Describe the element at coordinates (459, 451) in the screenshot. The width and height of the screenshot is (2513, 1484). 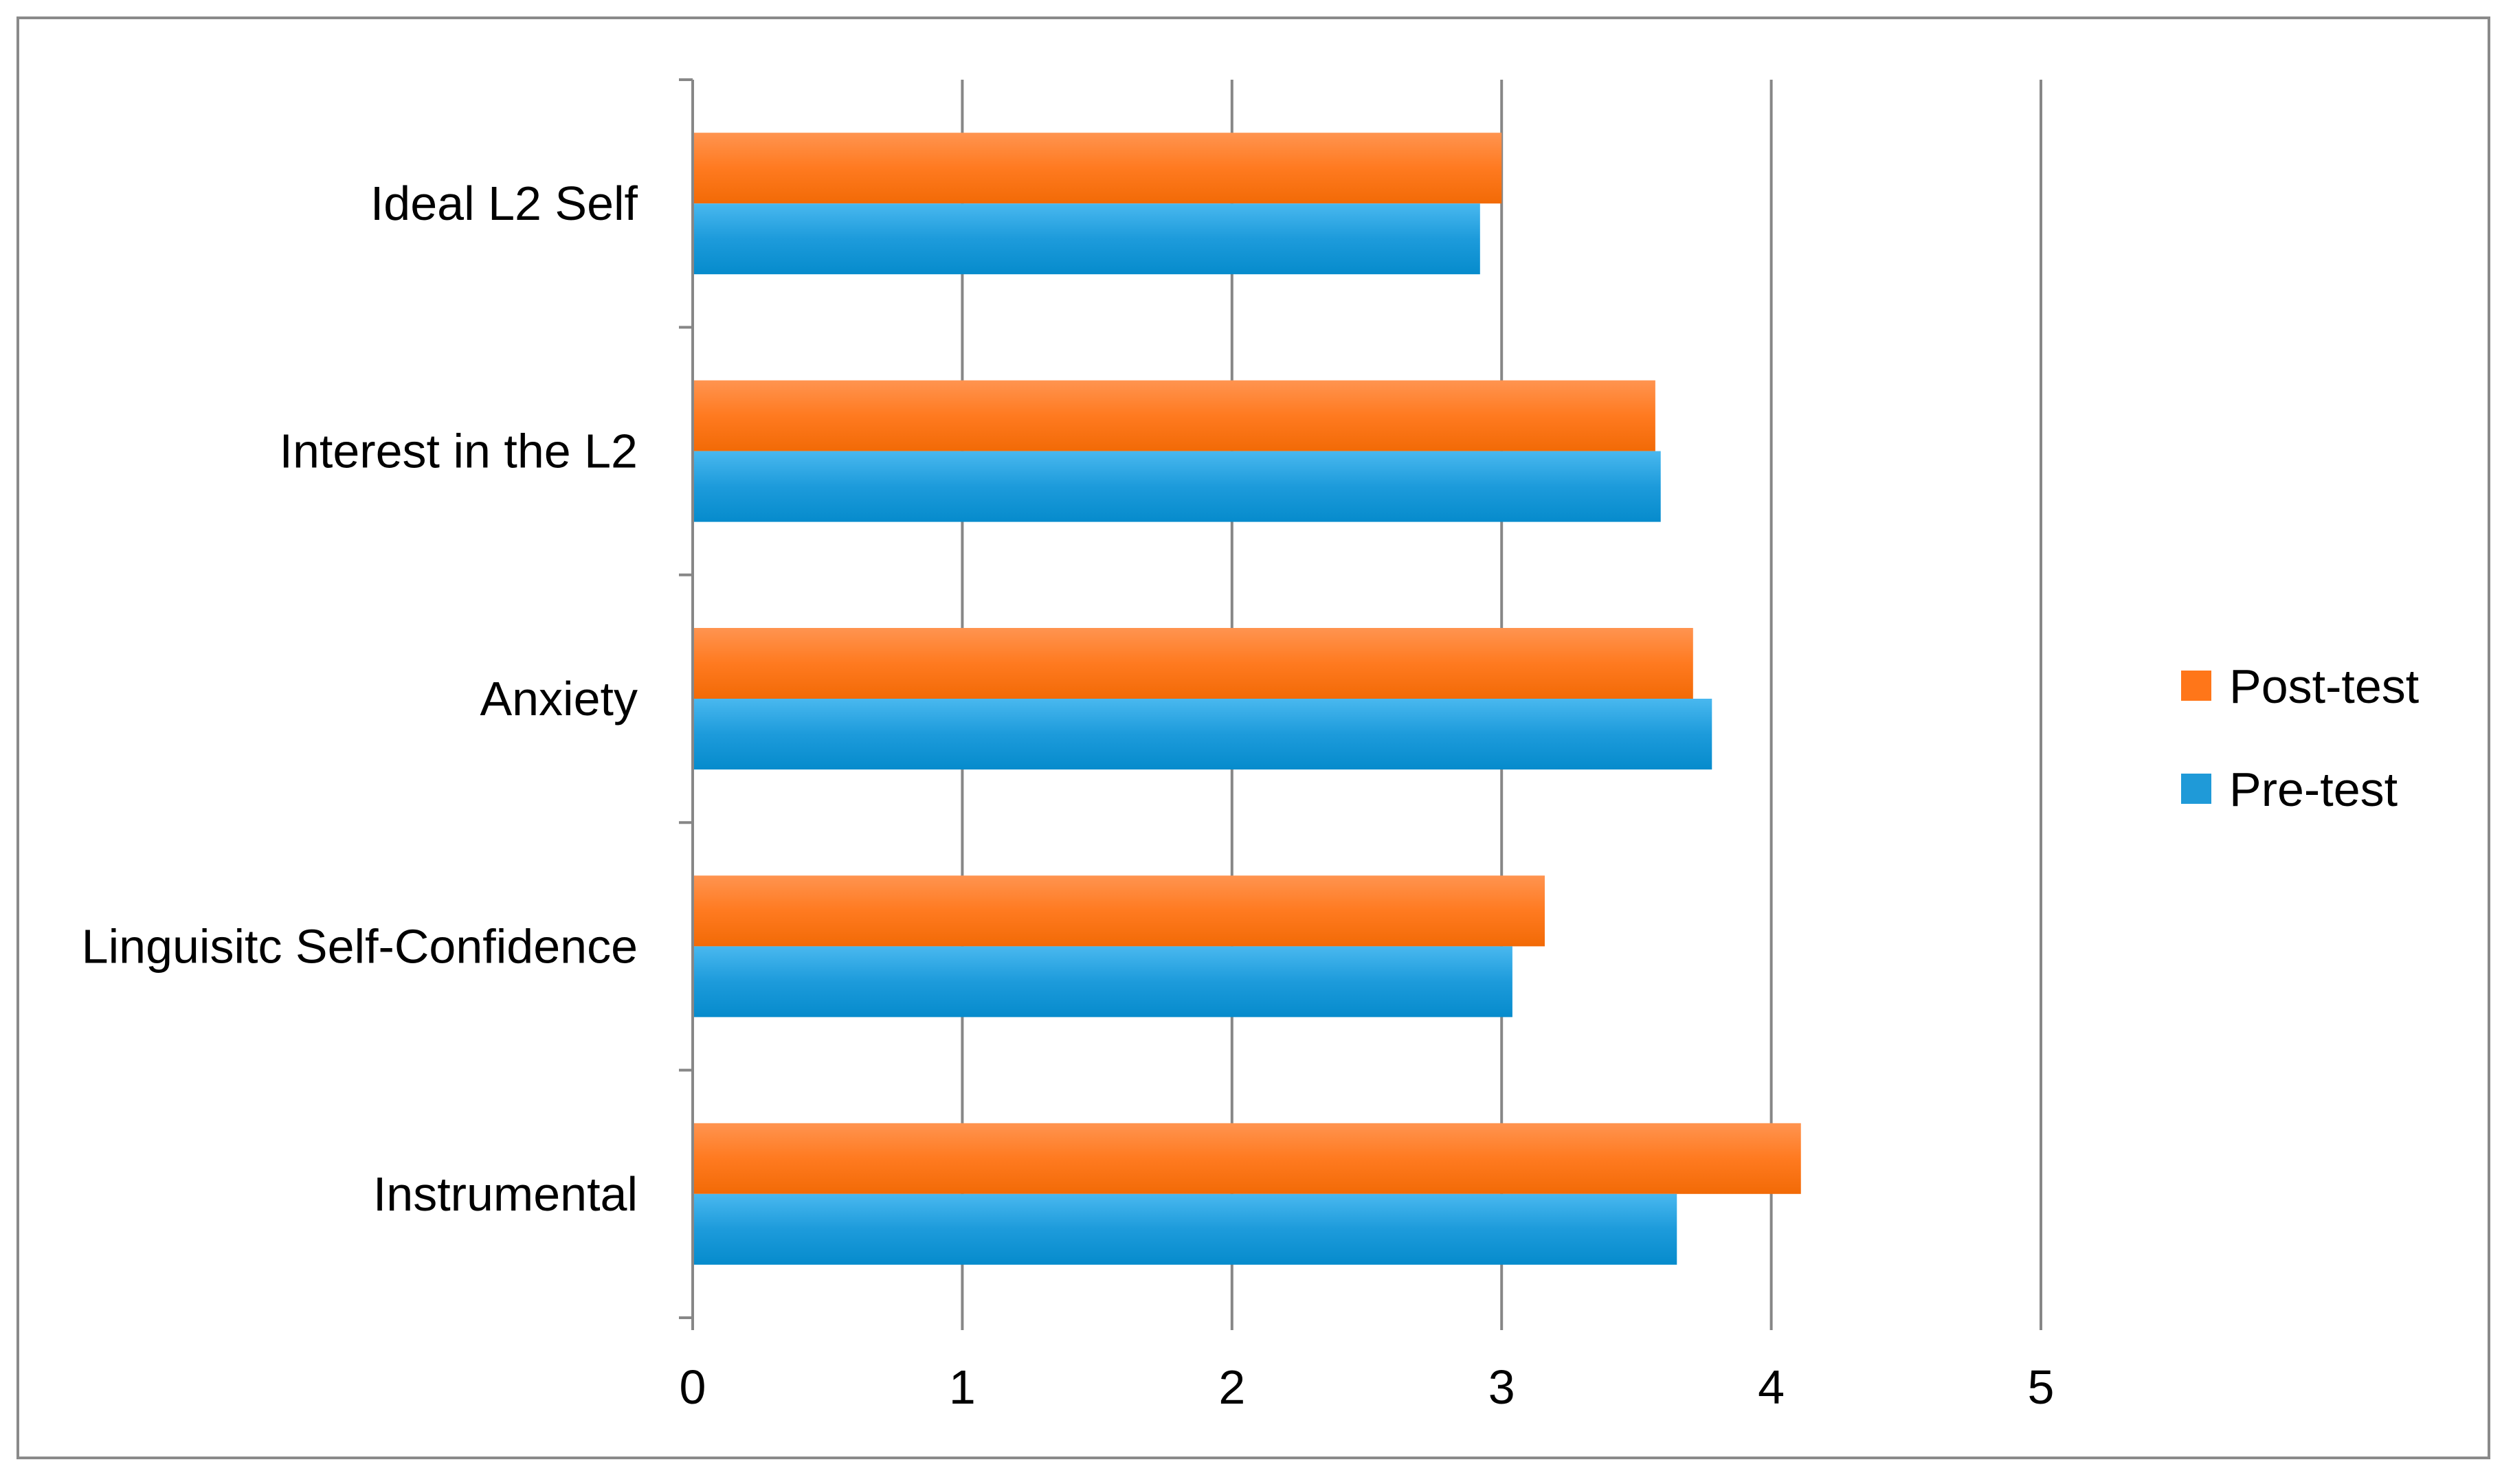
I see `category-label-interest-in-the-l2: Interest in the L2` at that location.